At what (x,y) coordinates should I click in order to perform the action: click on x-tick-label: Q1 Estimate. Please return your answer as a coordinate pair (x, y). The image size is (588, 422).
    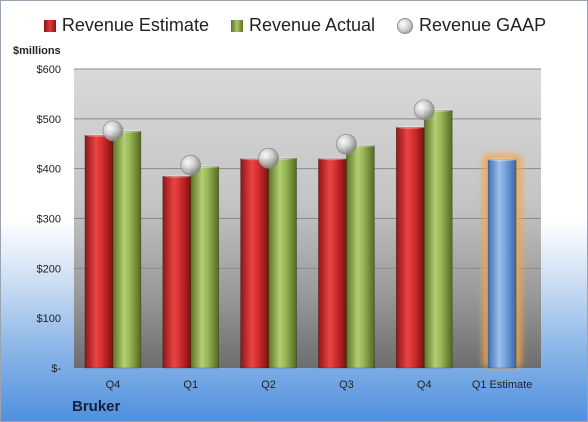
    Looking at the image, I should click on (502, 385).